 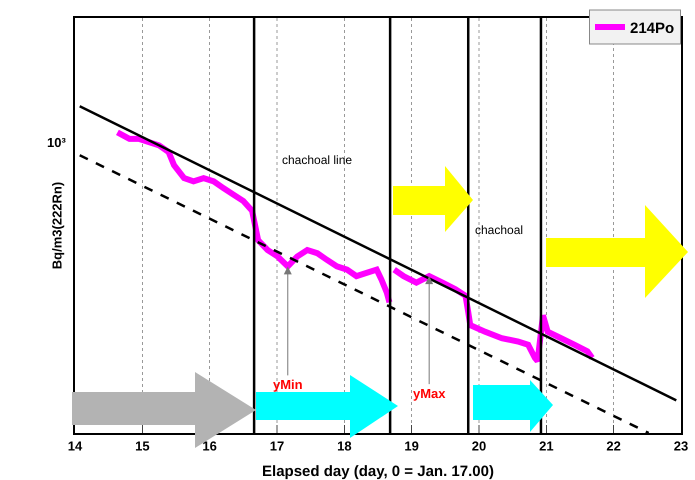 What do you see at coordinates (288, 384) in the screenshot?
I see `annotation: yMin` at bounding box center [288, 384].